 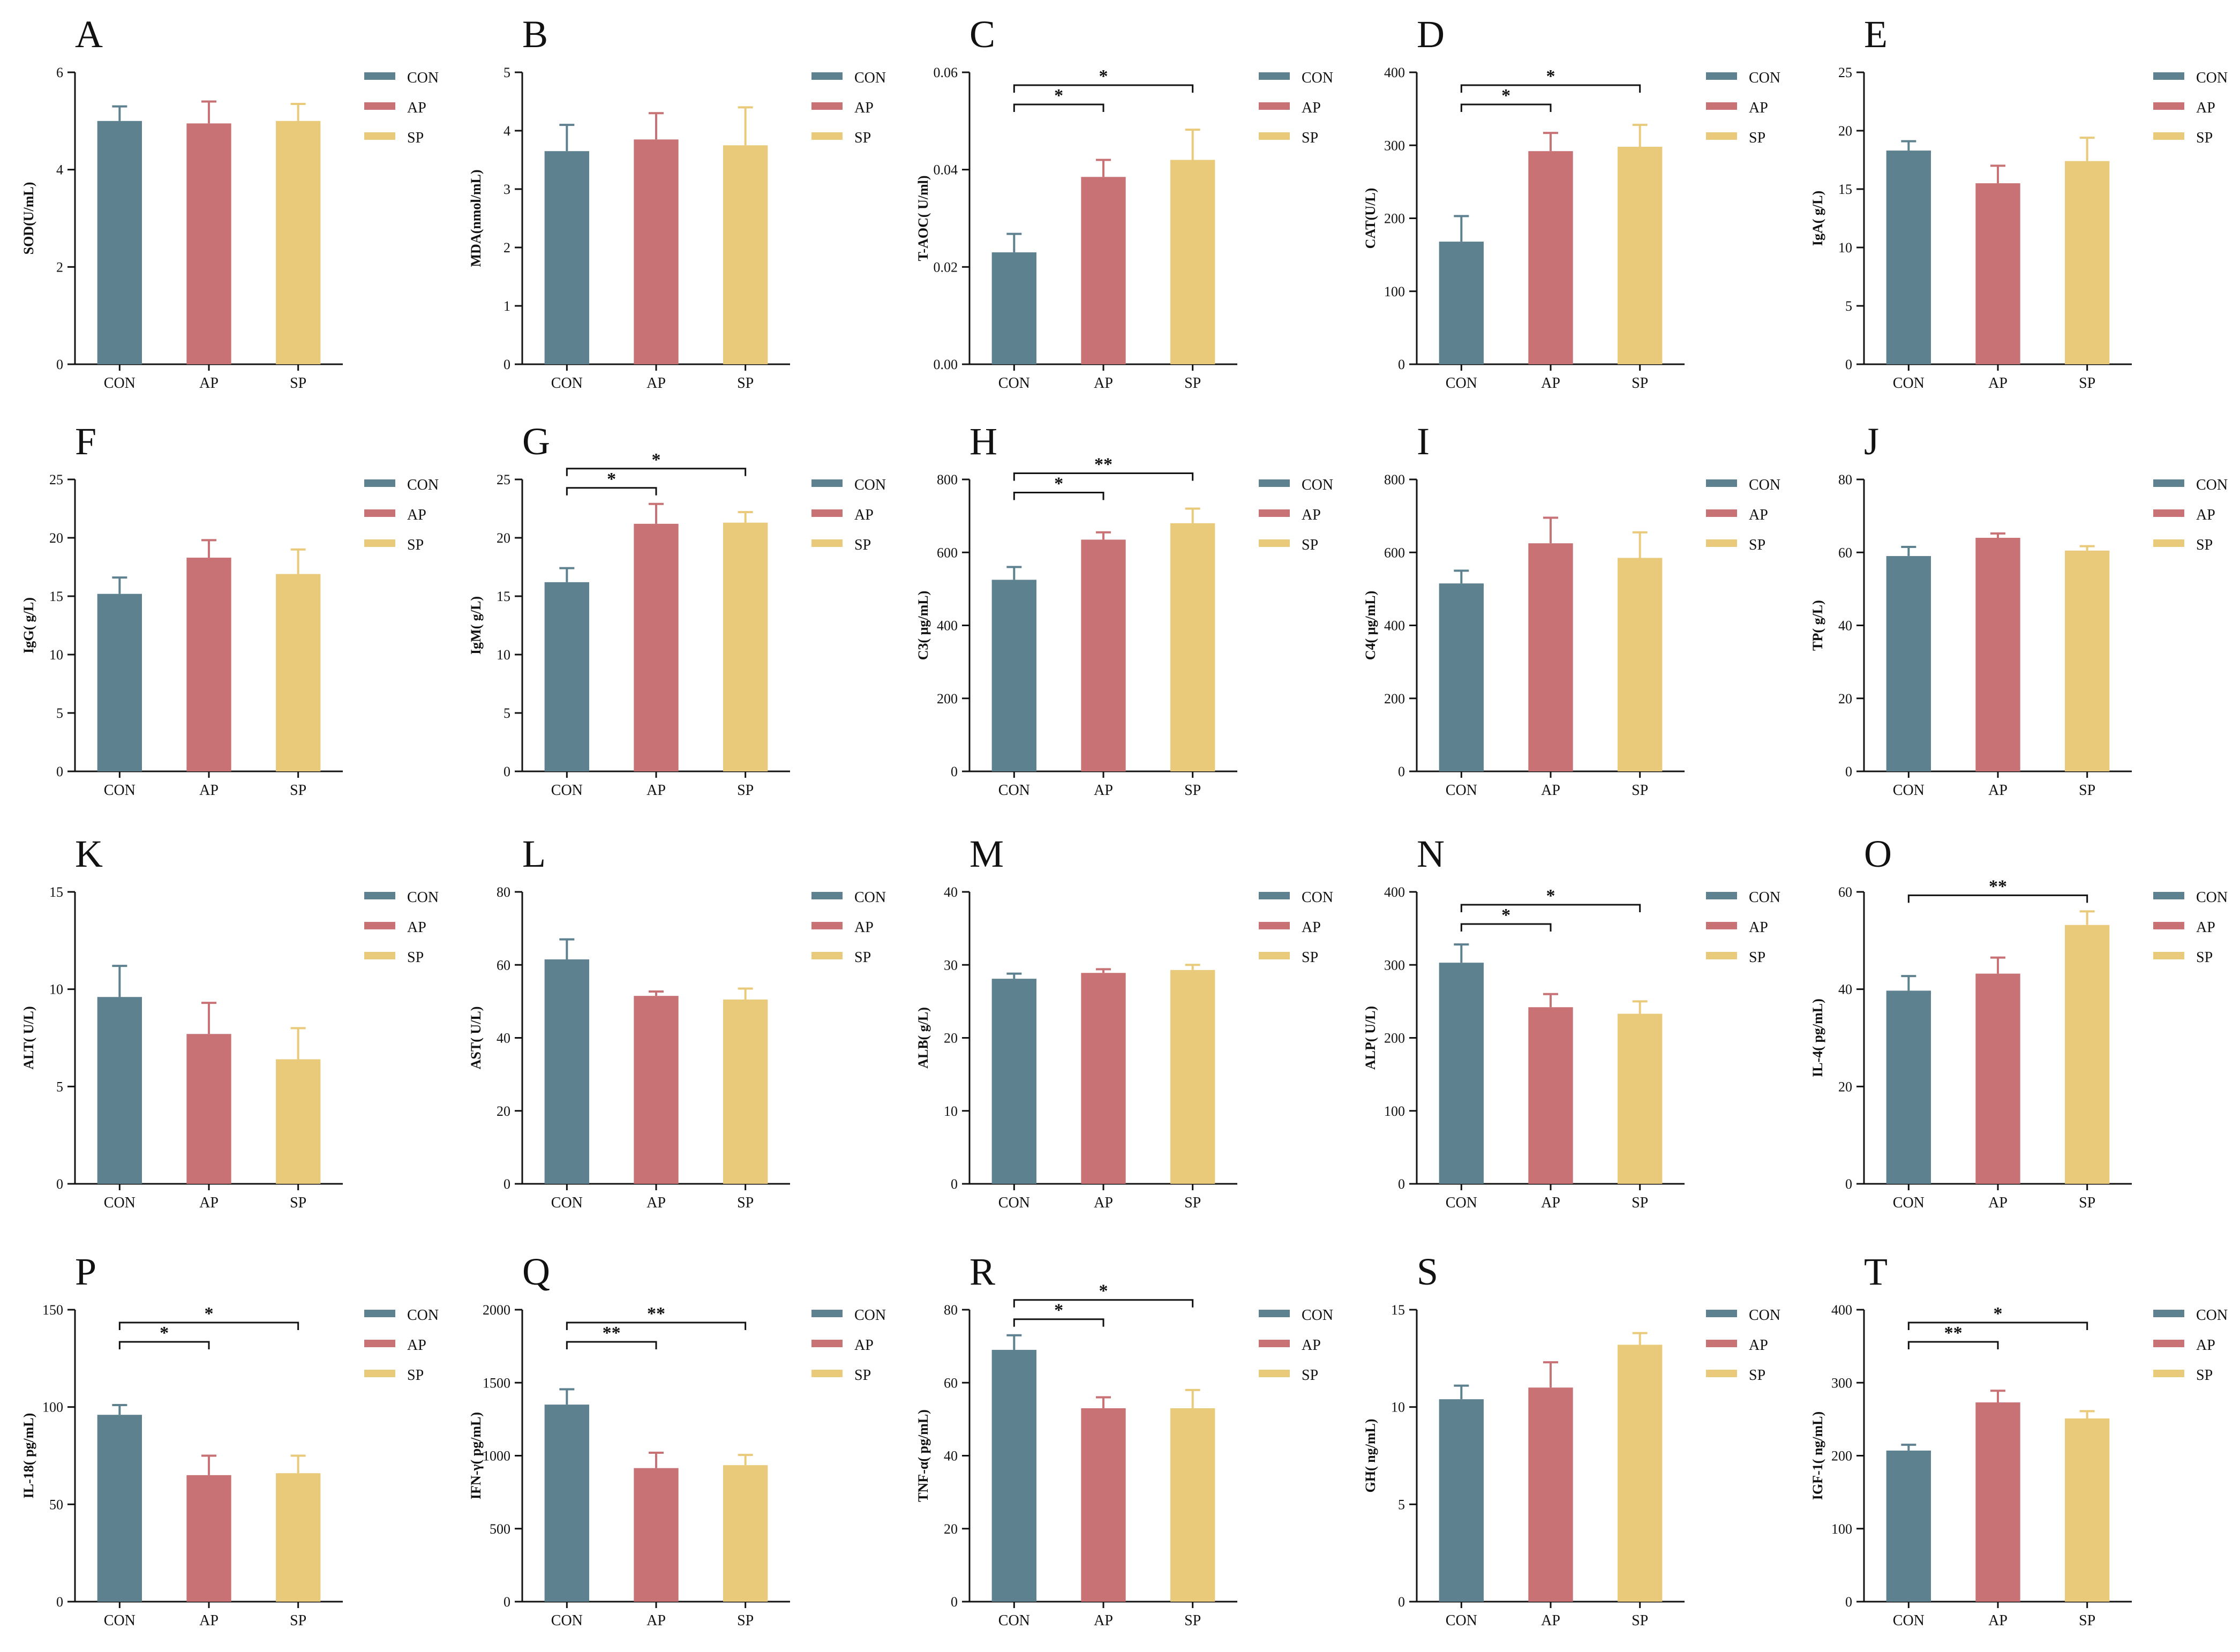 What do you see at coordinates (1394, 479) in the screenshot?
I see `y-tick-label: 800` at bounding box center [1394, 479].